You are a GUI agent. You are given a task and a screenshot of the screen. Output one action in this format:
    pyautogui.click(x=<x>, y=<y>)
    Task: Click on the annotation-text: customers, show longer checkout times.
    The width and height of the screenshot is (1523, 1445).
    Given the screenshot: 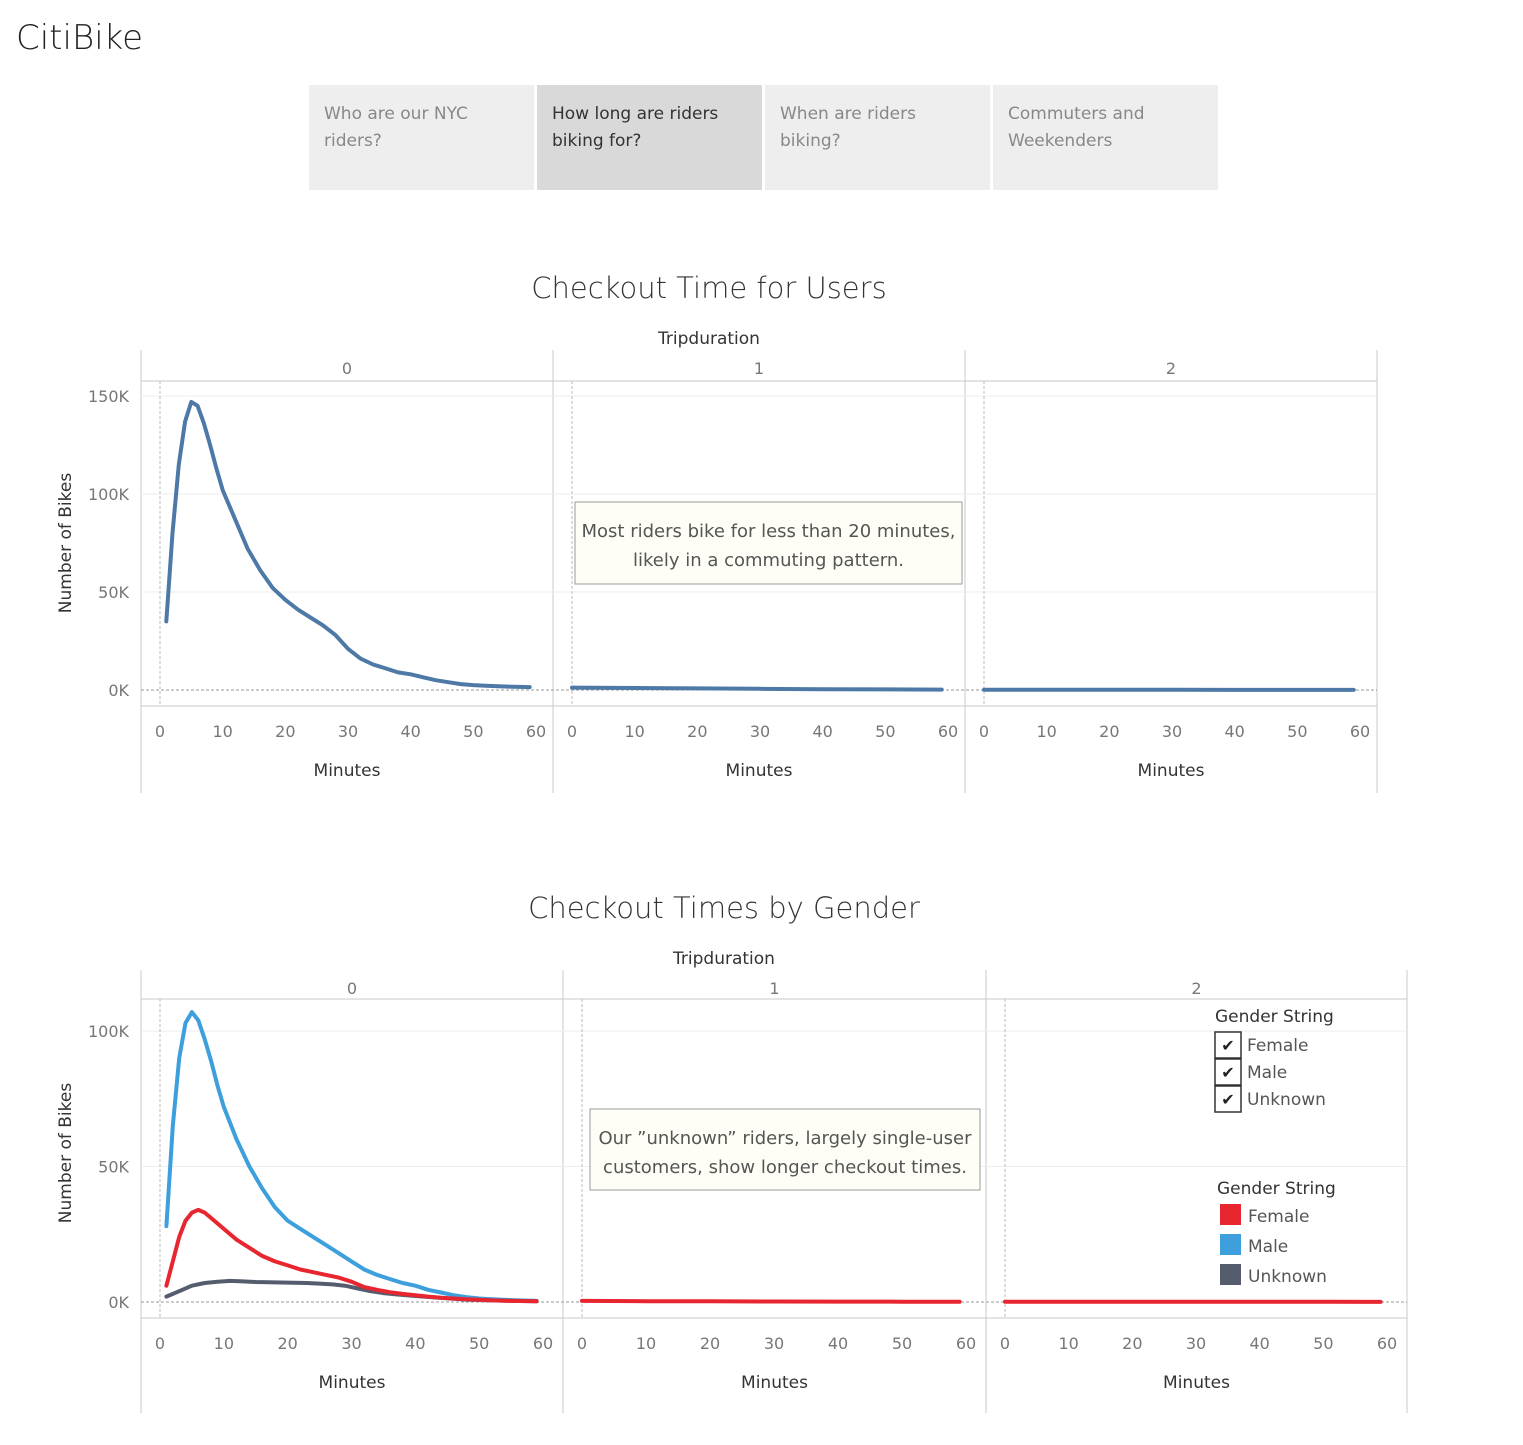 What is the action you would take?
    pyautogui.click(x=785, y=1167)
    